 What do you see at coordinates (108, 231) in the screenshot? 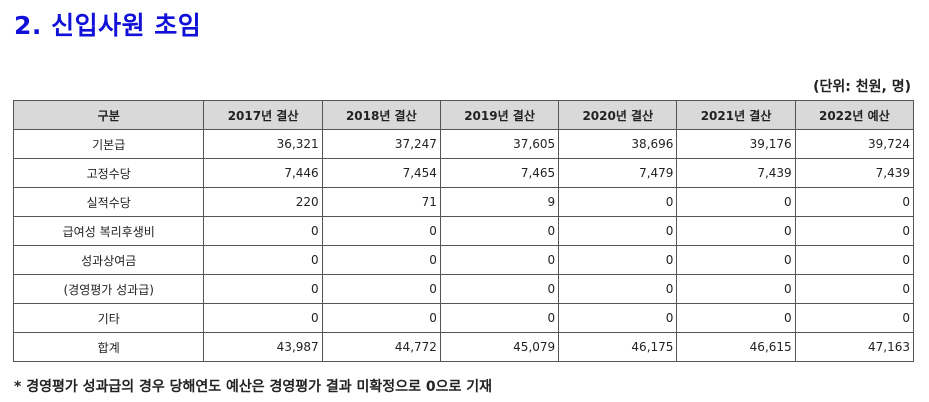
I see `row-label: 급여성 복리후생비` at bounding box center [108, 231].